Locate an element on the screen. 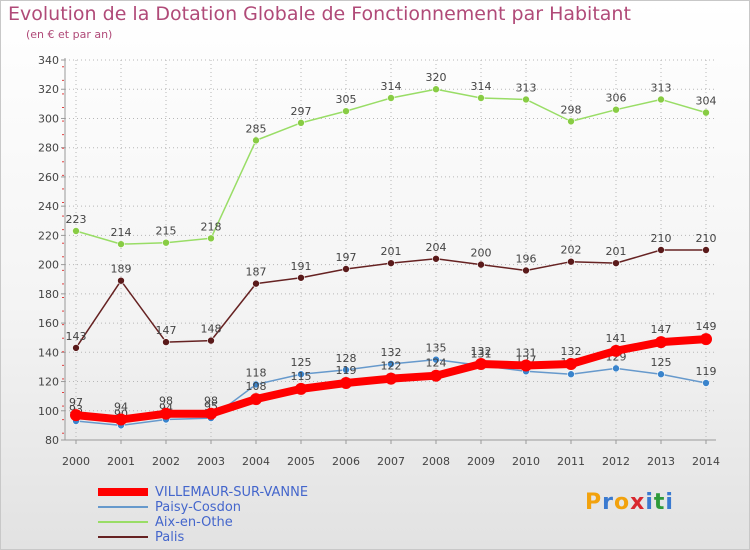  legend-label-paisy-cosdon: Paisy-Cosdon is located at coordinates (198, 507).